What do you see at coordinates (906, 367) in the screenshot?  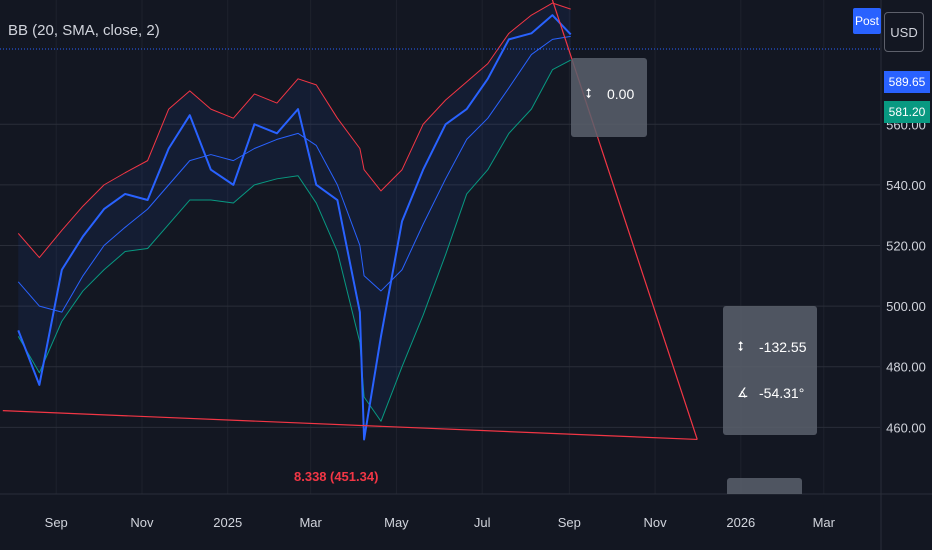 I see `y-tick-label: 480.00` at bounding box center [906, 367].